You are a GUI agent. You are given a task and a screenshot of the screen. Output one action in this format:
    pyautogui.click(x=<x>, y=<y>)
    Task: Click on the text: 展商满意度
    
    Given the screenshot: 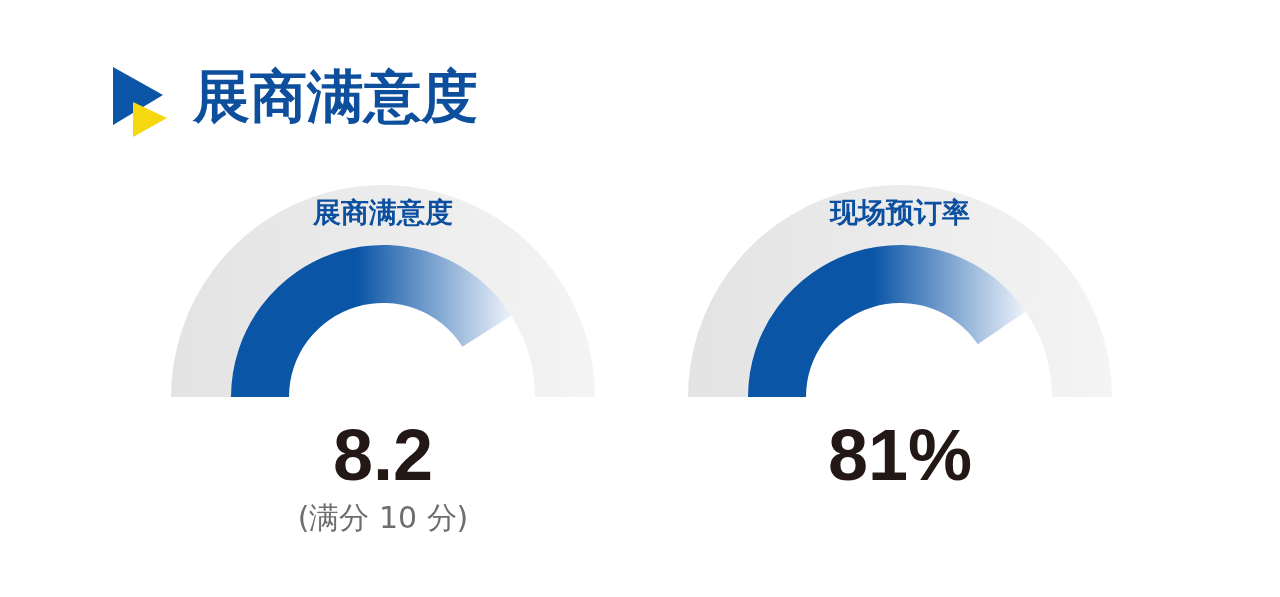 What is the action you would take?
    pyautogui.click(x=335, y=96)
    